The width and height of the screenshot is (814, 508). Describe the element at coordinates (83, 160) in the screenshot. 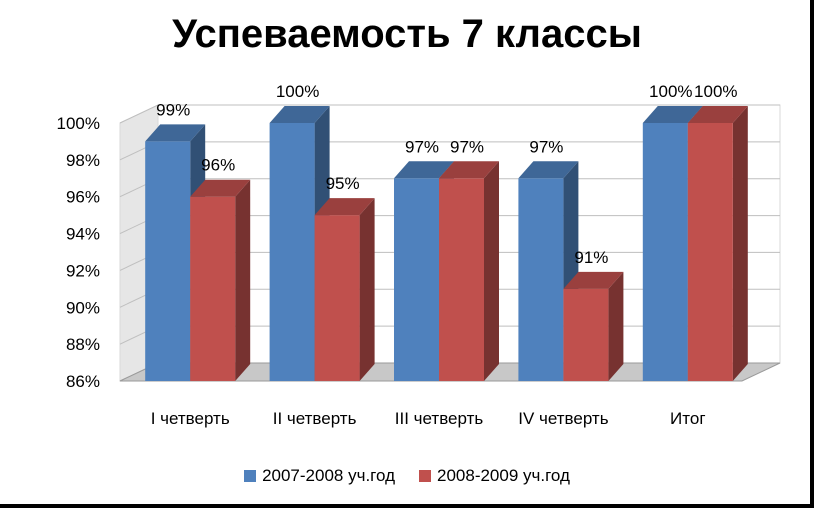

I see `y-tick-label: 98%` at that location.